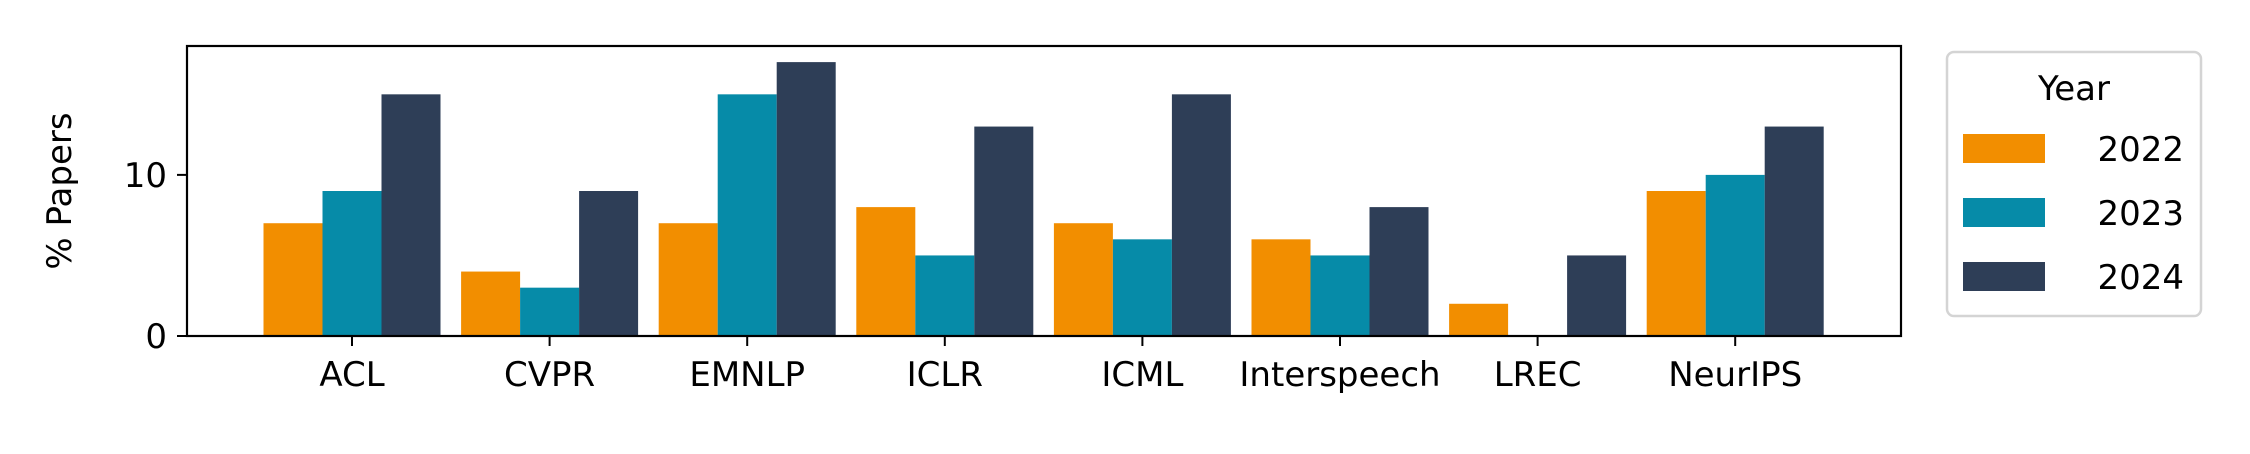 The height and width of the screenshot is (454, 2250). I want to click on legend-label-2024: 2024, so click(2140, 278).